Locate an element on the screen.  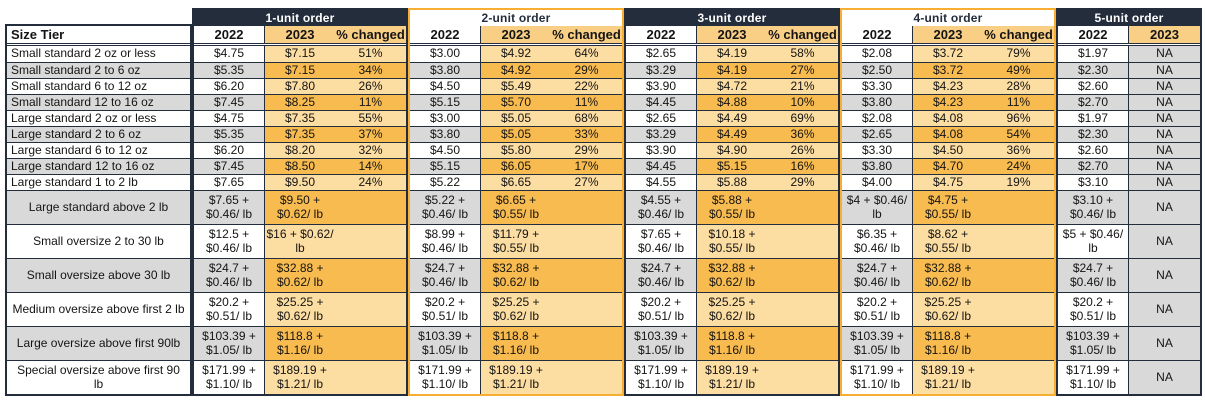
size-tier-label: Large standard 1 to 2 lb is located at coordinates (74, 182).